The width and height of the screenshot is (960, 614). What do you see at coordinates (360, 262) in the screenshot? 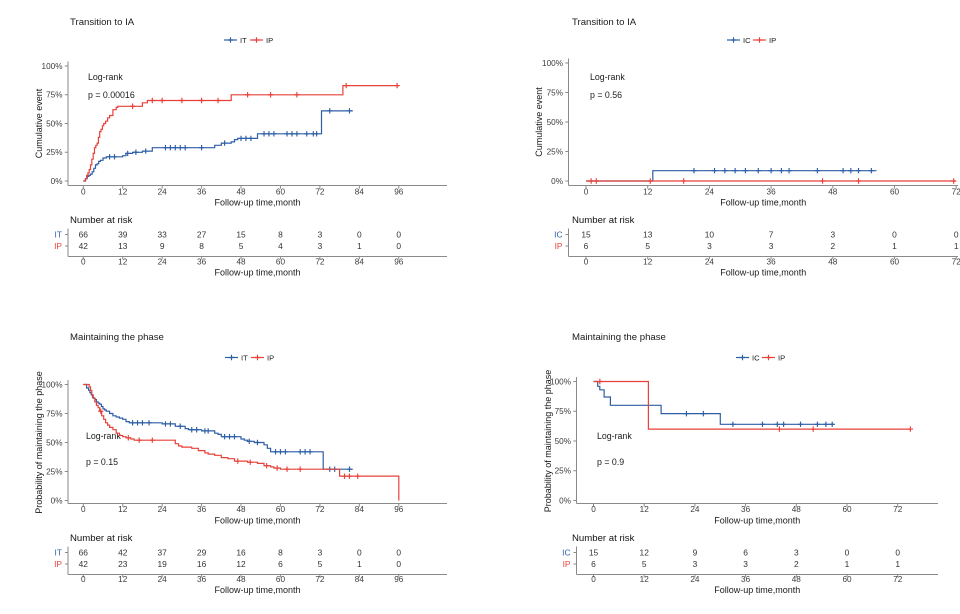
I see `risk-x-tick-label: 84` at bounding box center [360, 262].